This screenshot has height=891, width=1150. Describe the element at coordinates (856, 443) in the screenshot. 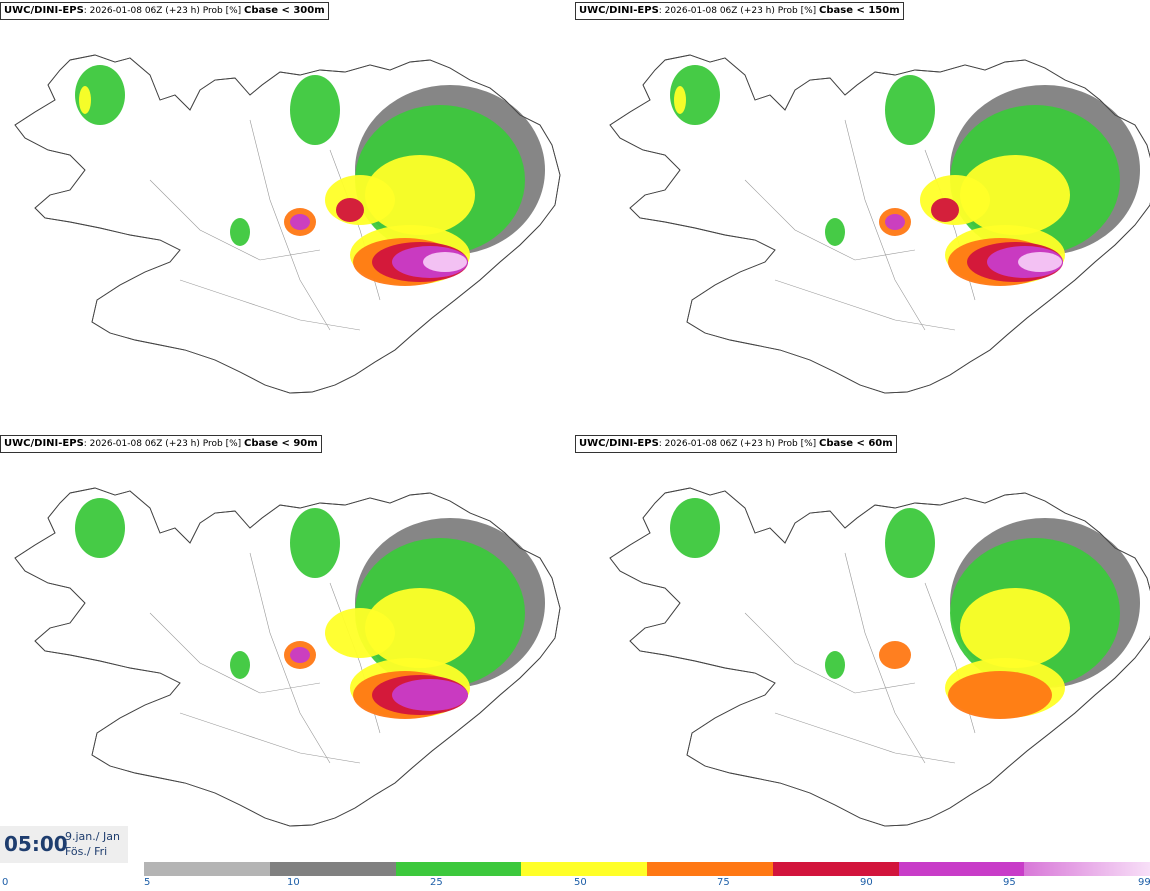

I see `criterion: Cbase < 60m` at that location.